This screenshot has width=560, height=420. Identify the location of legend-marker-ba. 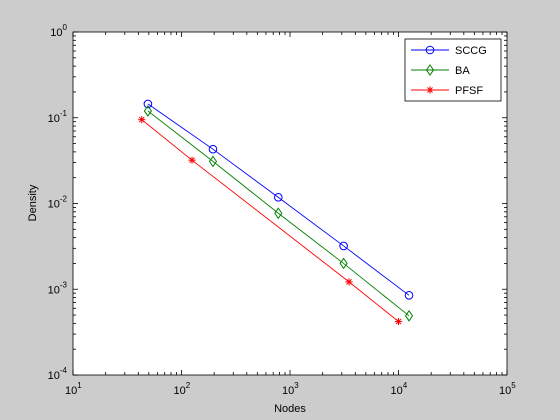
(430, 70).